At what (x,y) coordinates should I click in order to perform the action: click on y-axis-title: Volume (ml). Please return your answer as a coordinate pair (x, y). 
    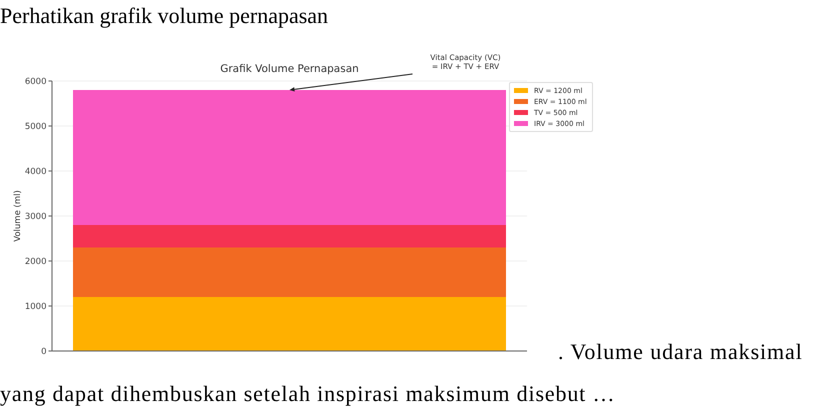
    Looking at the image, I should click on (18, 216).